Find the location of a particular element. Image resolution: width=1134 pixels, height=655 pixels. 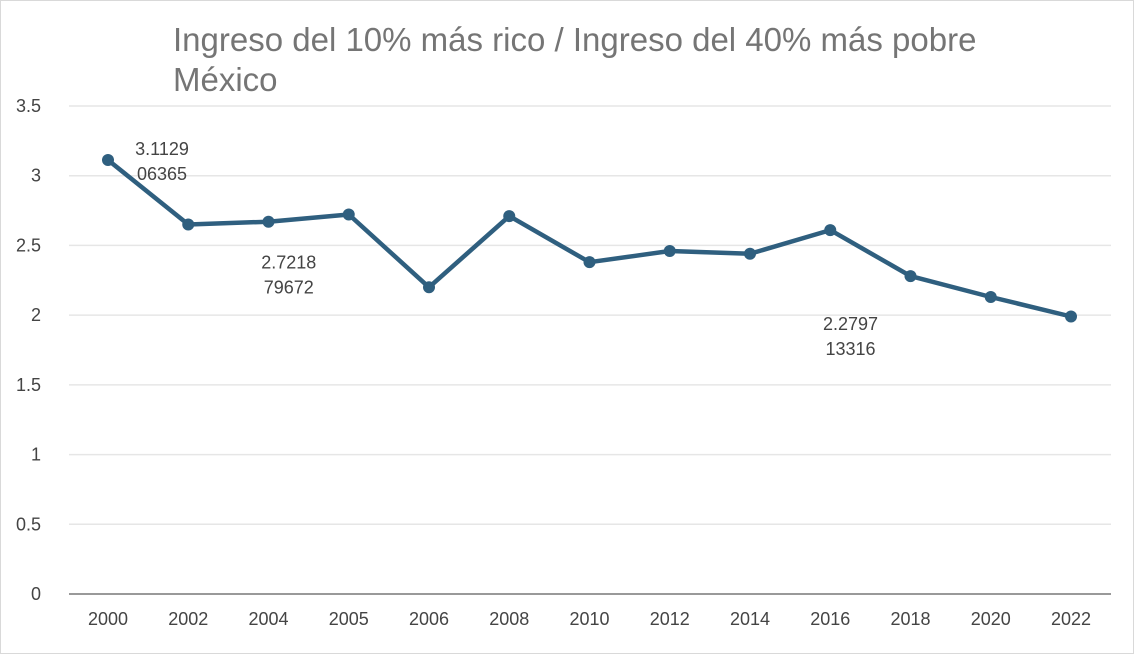

x-tick-label: 2008 is located at coordinates (509, 619).